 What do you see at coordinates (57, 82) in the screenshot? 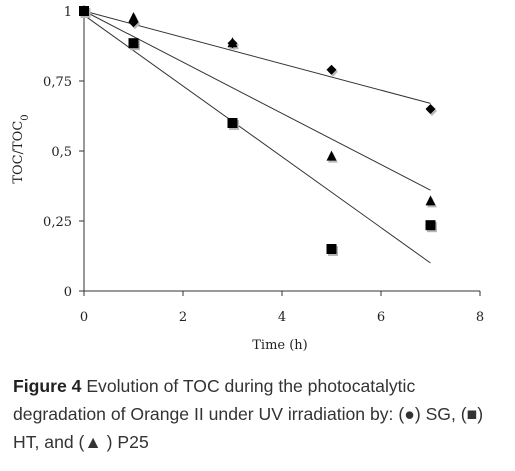
I see `y-tick-label: 0,75` at bounding box center [57, 82].